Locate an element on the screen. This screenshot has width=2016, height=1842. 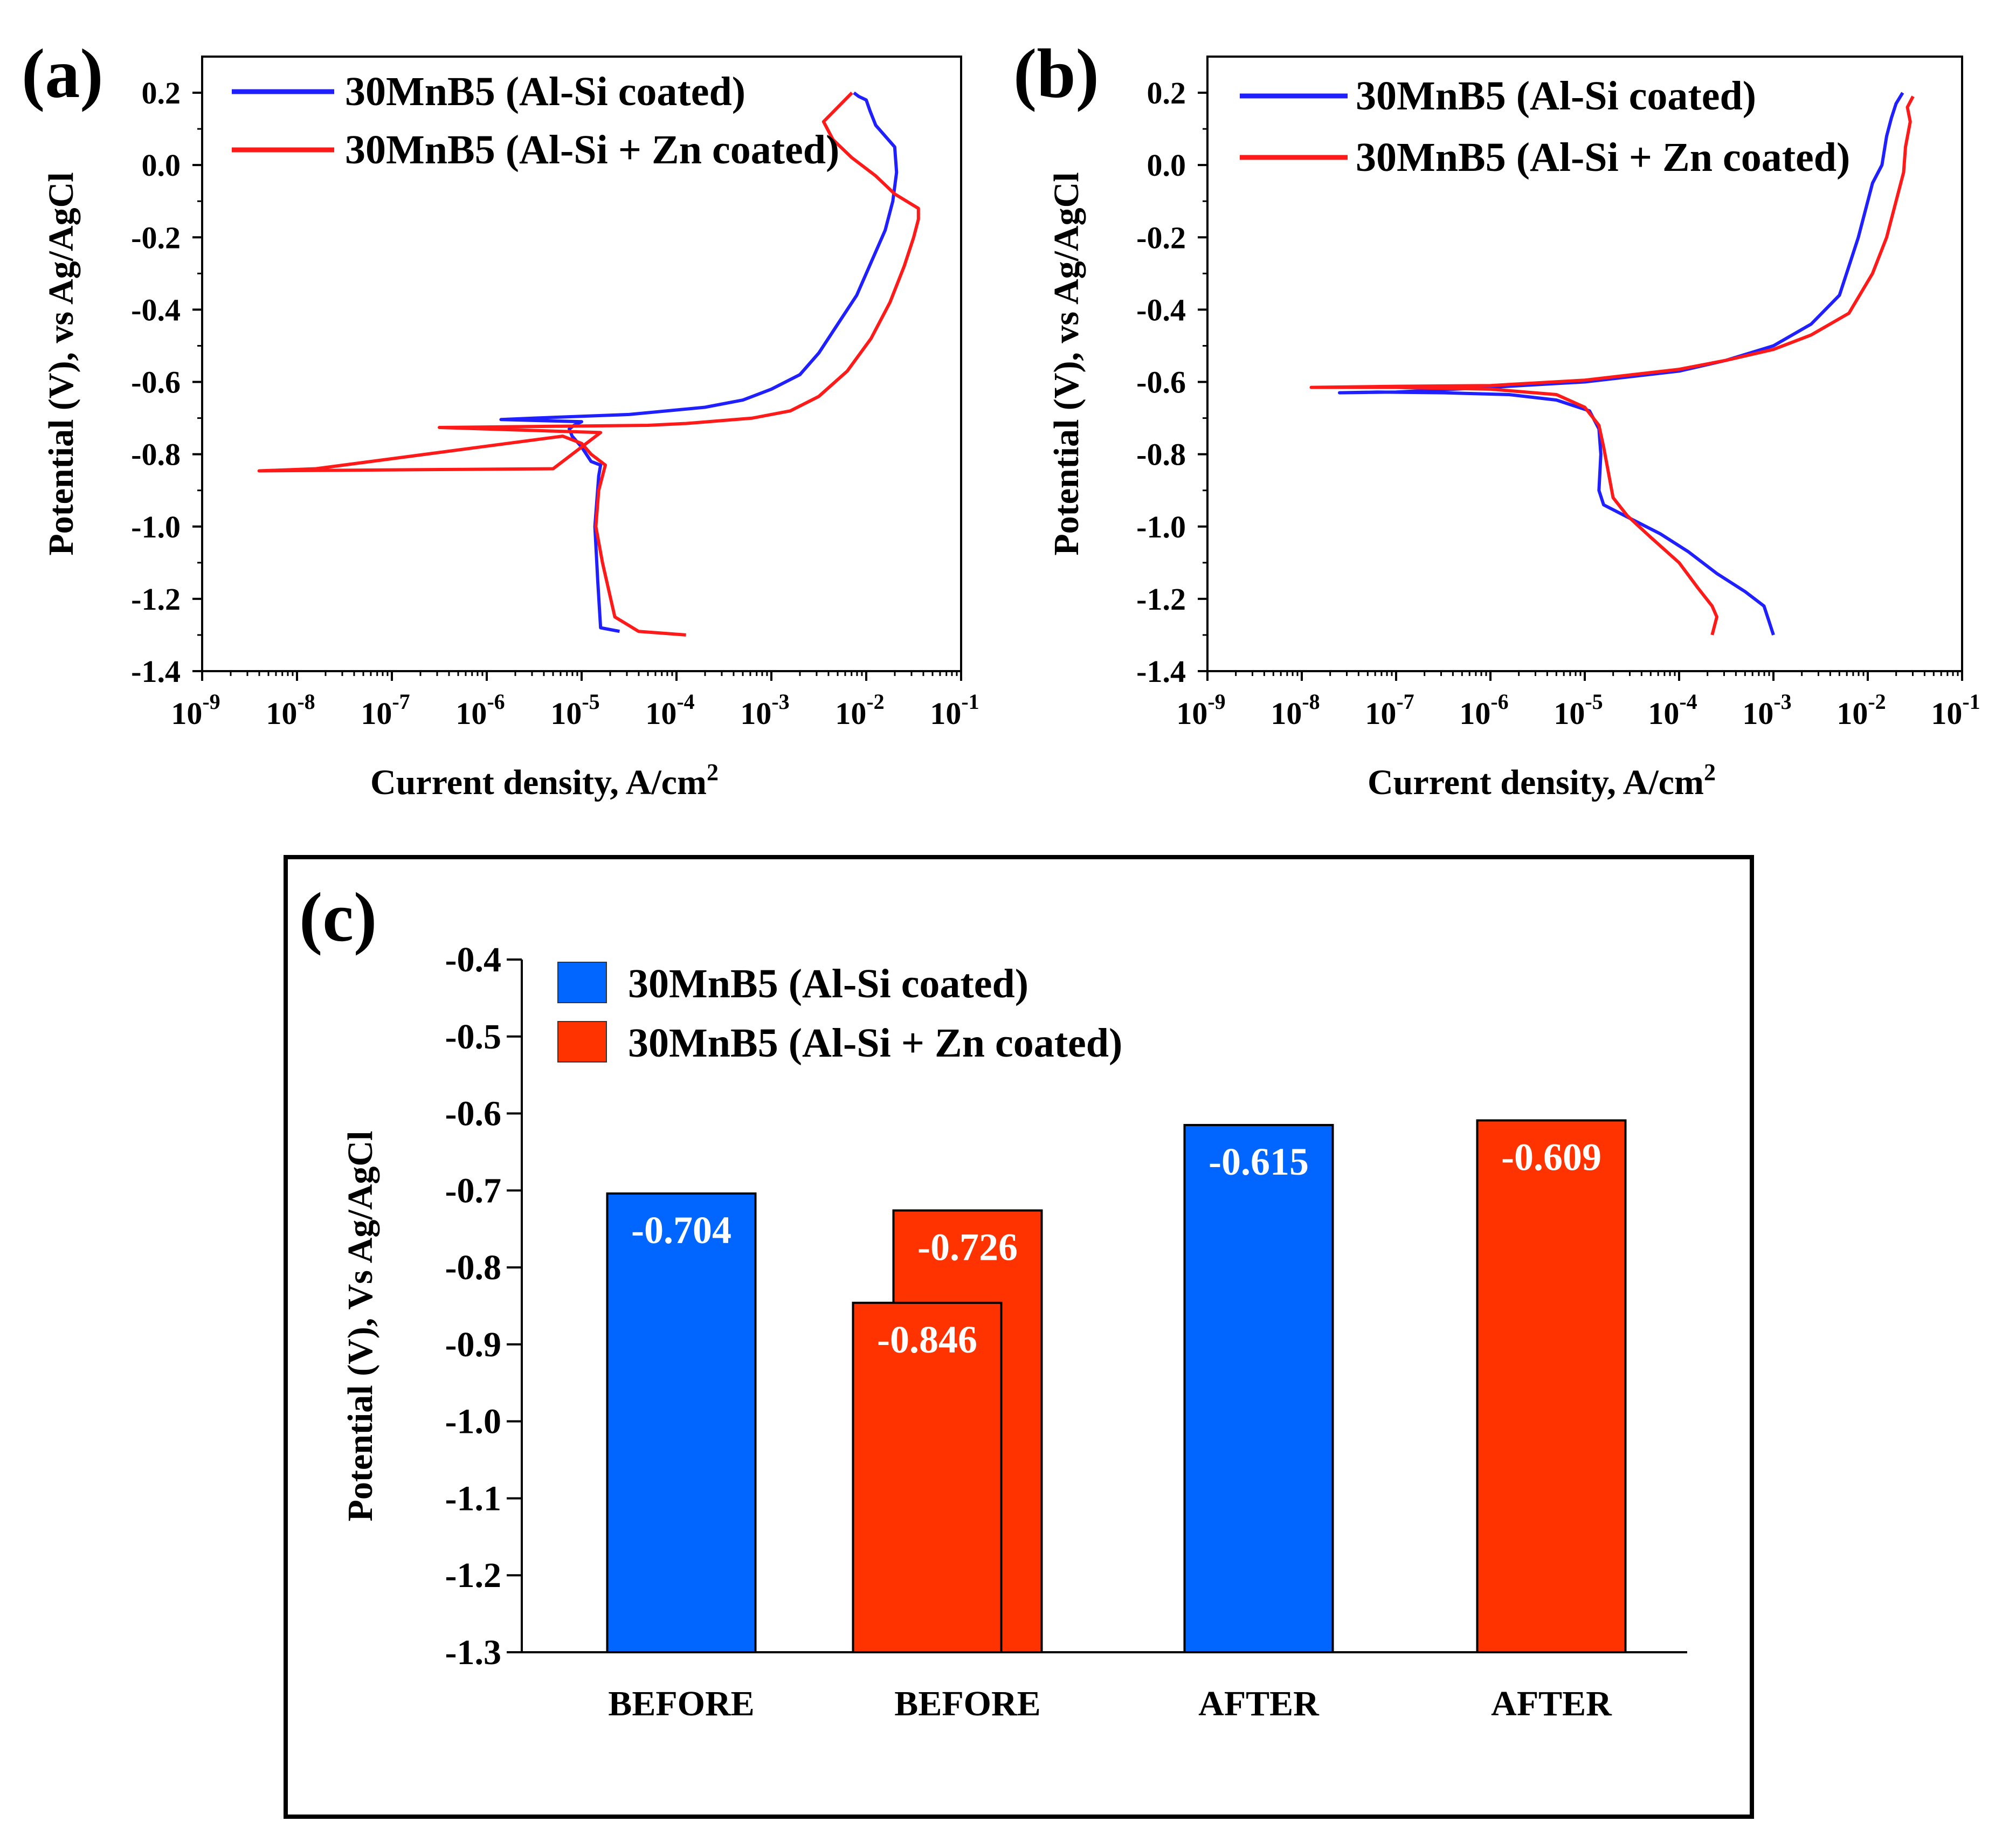
panelA-xtick-label: 10⁻² is located at coordinates (860, 710).